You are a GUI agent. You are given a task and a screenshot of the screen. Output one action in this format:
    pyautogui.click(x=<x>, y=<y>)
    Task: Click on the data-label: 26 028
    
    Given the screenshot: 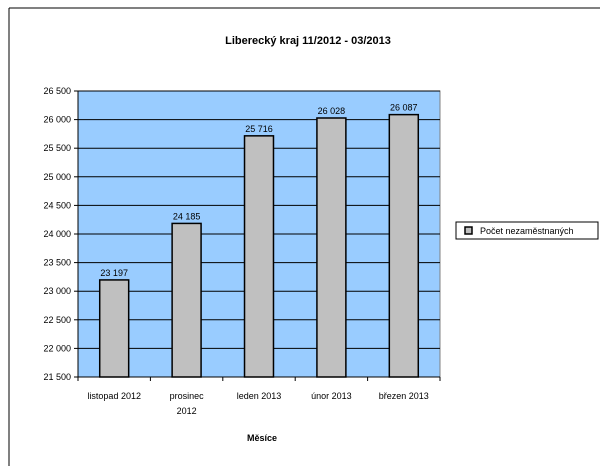 What is the action you would take?
    pyautogui.click(x=332, y=111)
    